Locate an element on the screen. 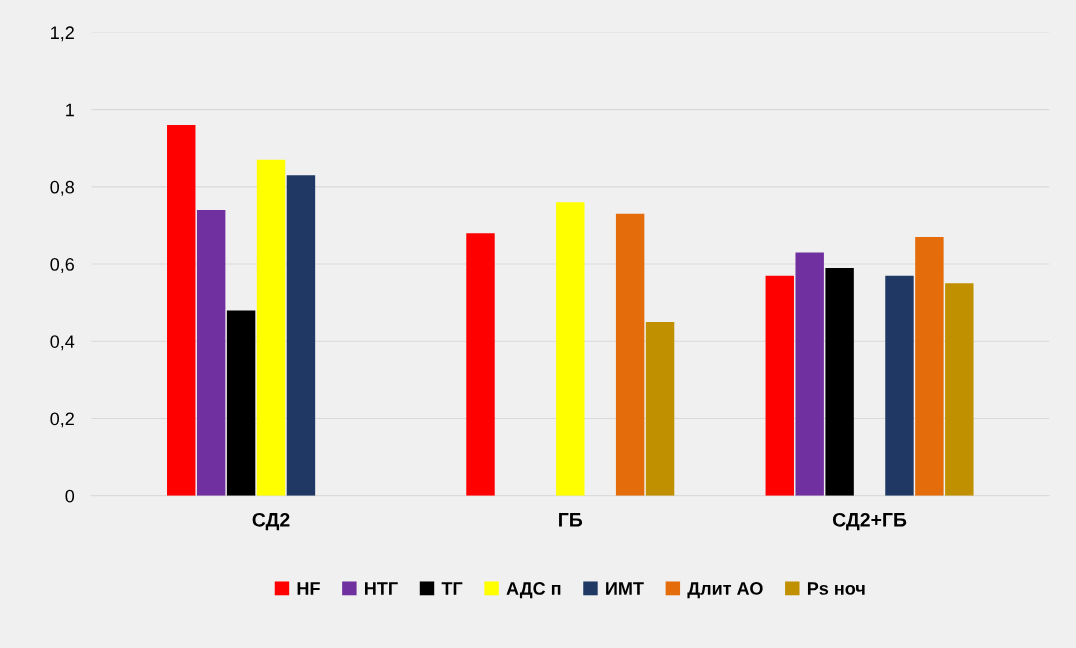  y-tick-label: 0,2 is located at coordinates (62, 420).